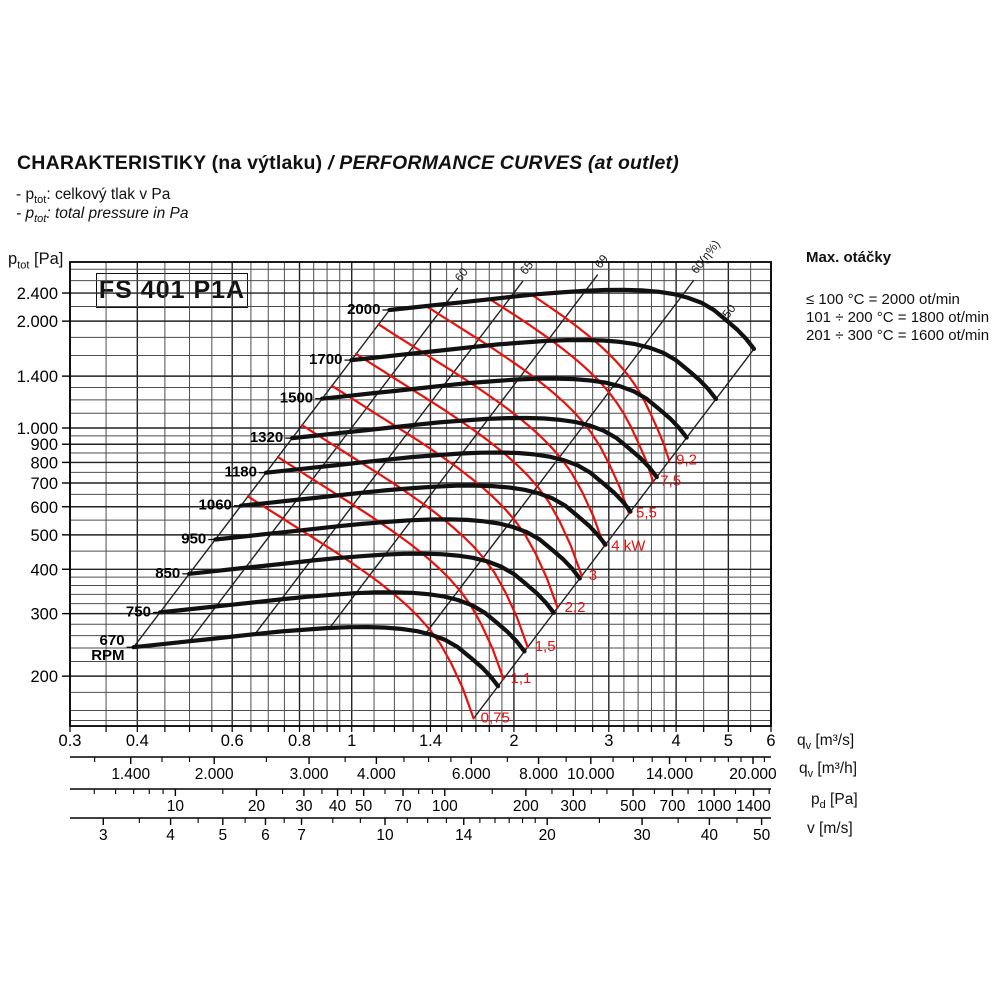  Describe the element at coordinates (898, 335) in the screenshot. I see `max-speed-line: 201 ÷ 300 °C = 1600 ot/min` at that location.